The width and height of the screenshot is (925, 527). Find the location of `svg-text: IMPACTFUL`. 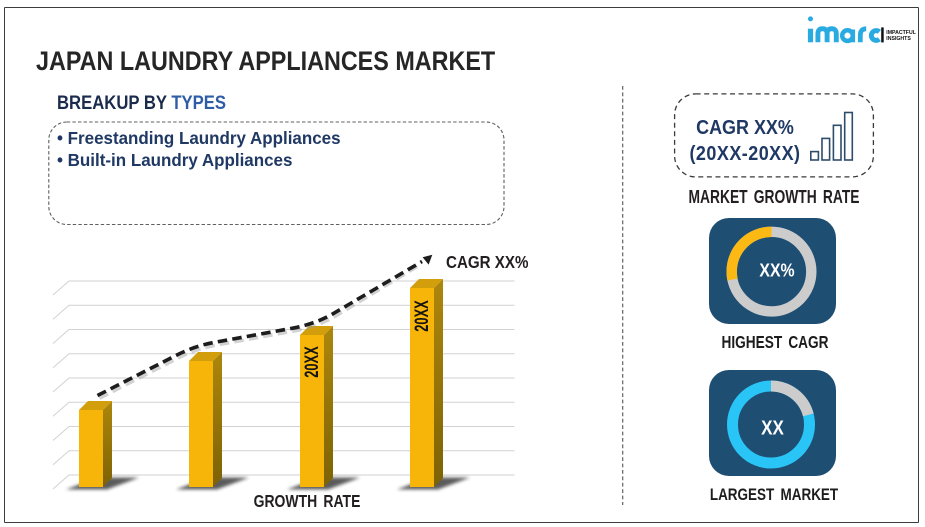

svg-text: IMPACTFUL is located at coordinates (901, 33).